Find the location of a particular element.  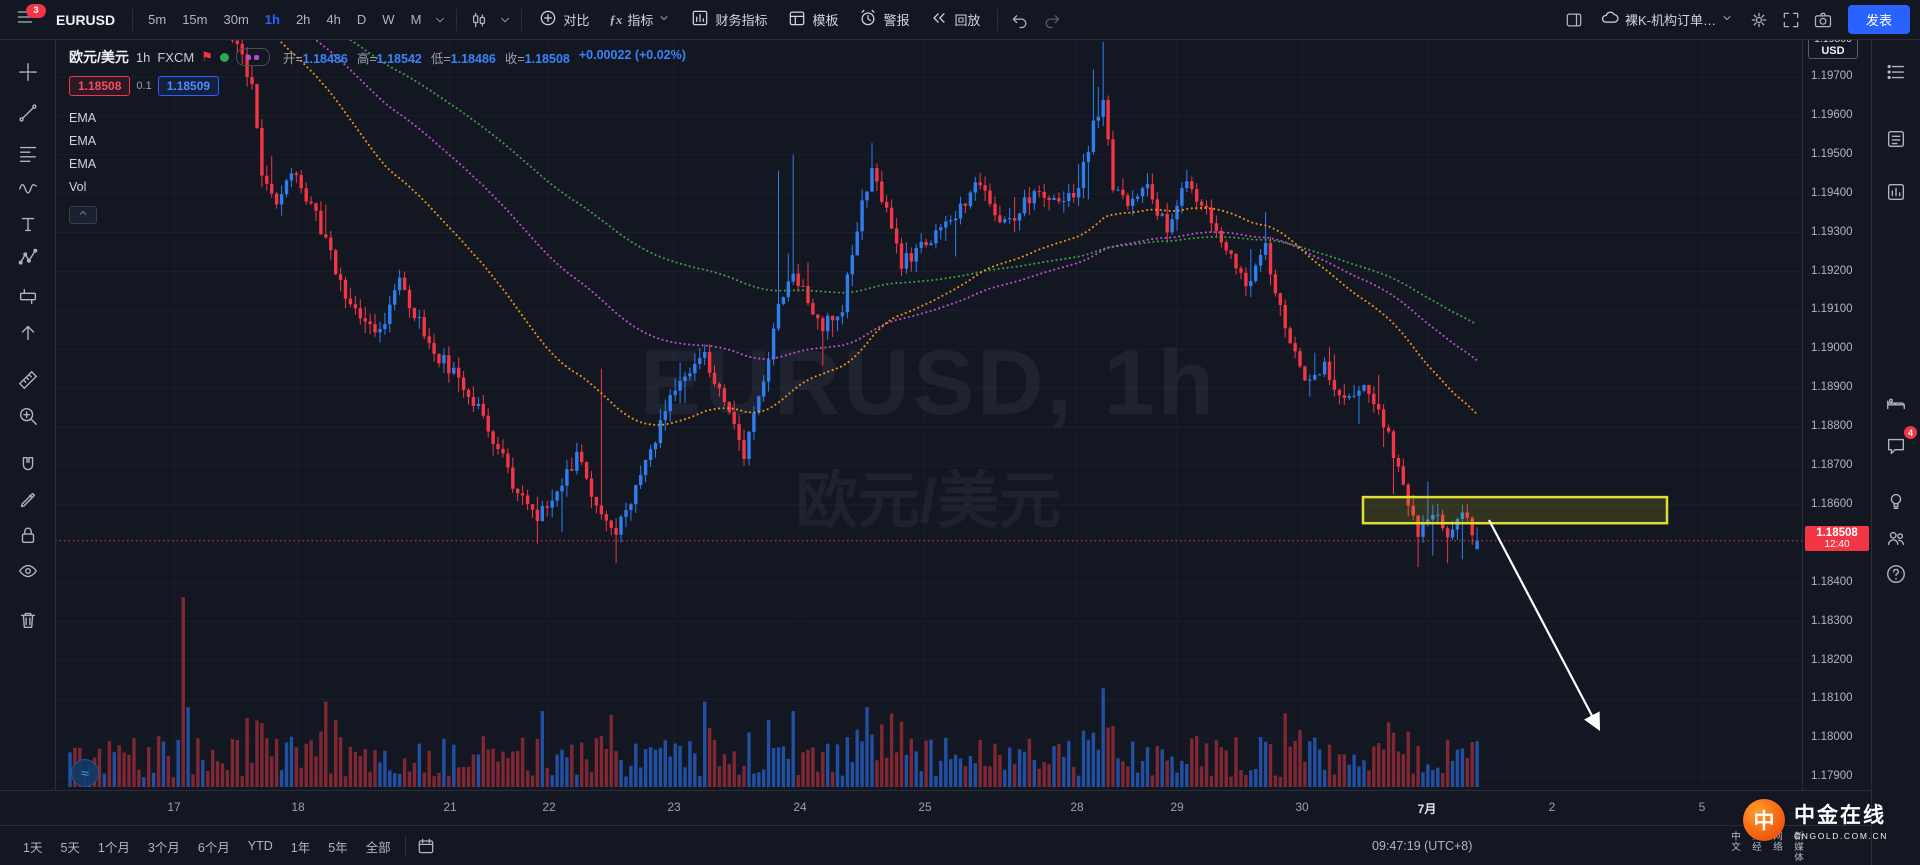

range-1天: 1天 is located at coordinates (33, 847).